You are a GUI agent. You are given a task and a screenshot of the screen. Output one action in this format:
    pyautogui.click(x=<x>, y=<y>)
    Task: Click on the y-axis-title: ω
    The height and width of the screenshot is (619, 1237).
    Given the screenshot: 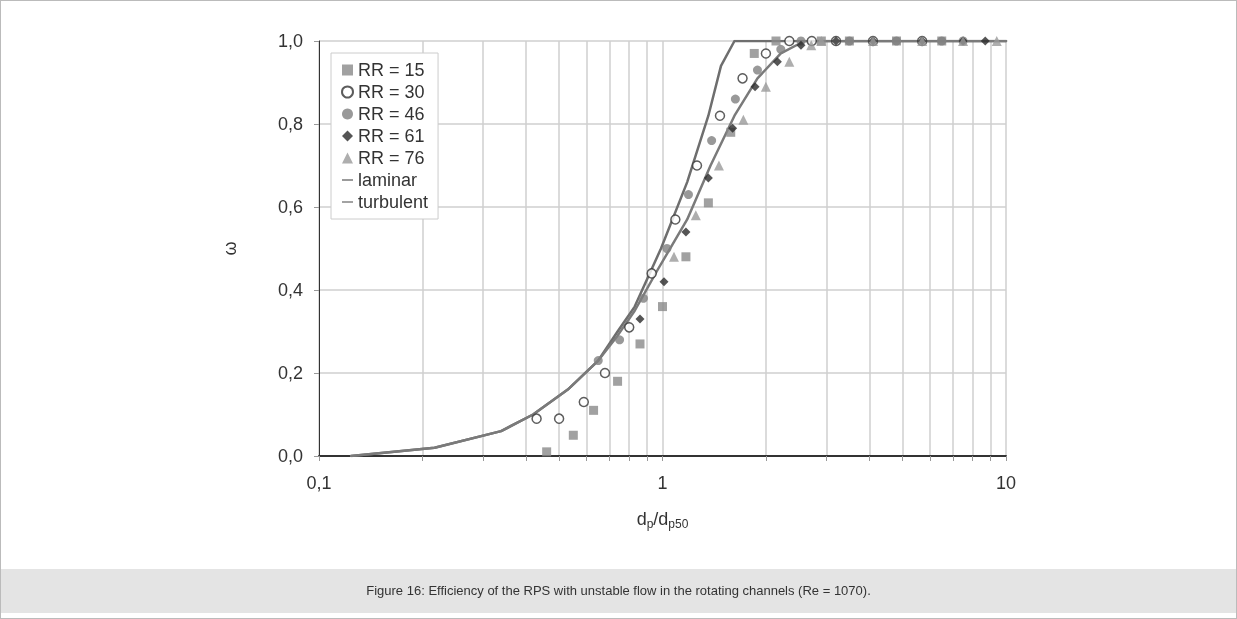 What is the action you would take?
    pyautogui.click(x=230, y=248)
    